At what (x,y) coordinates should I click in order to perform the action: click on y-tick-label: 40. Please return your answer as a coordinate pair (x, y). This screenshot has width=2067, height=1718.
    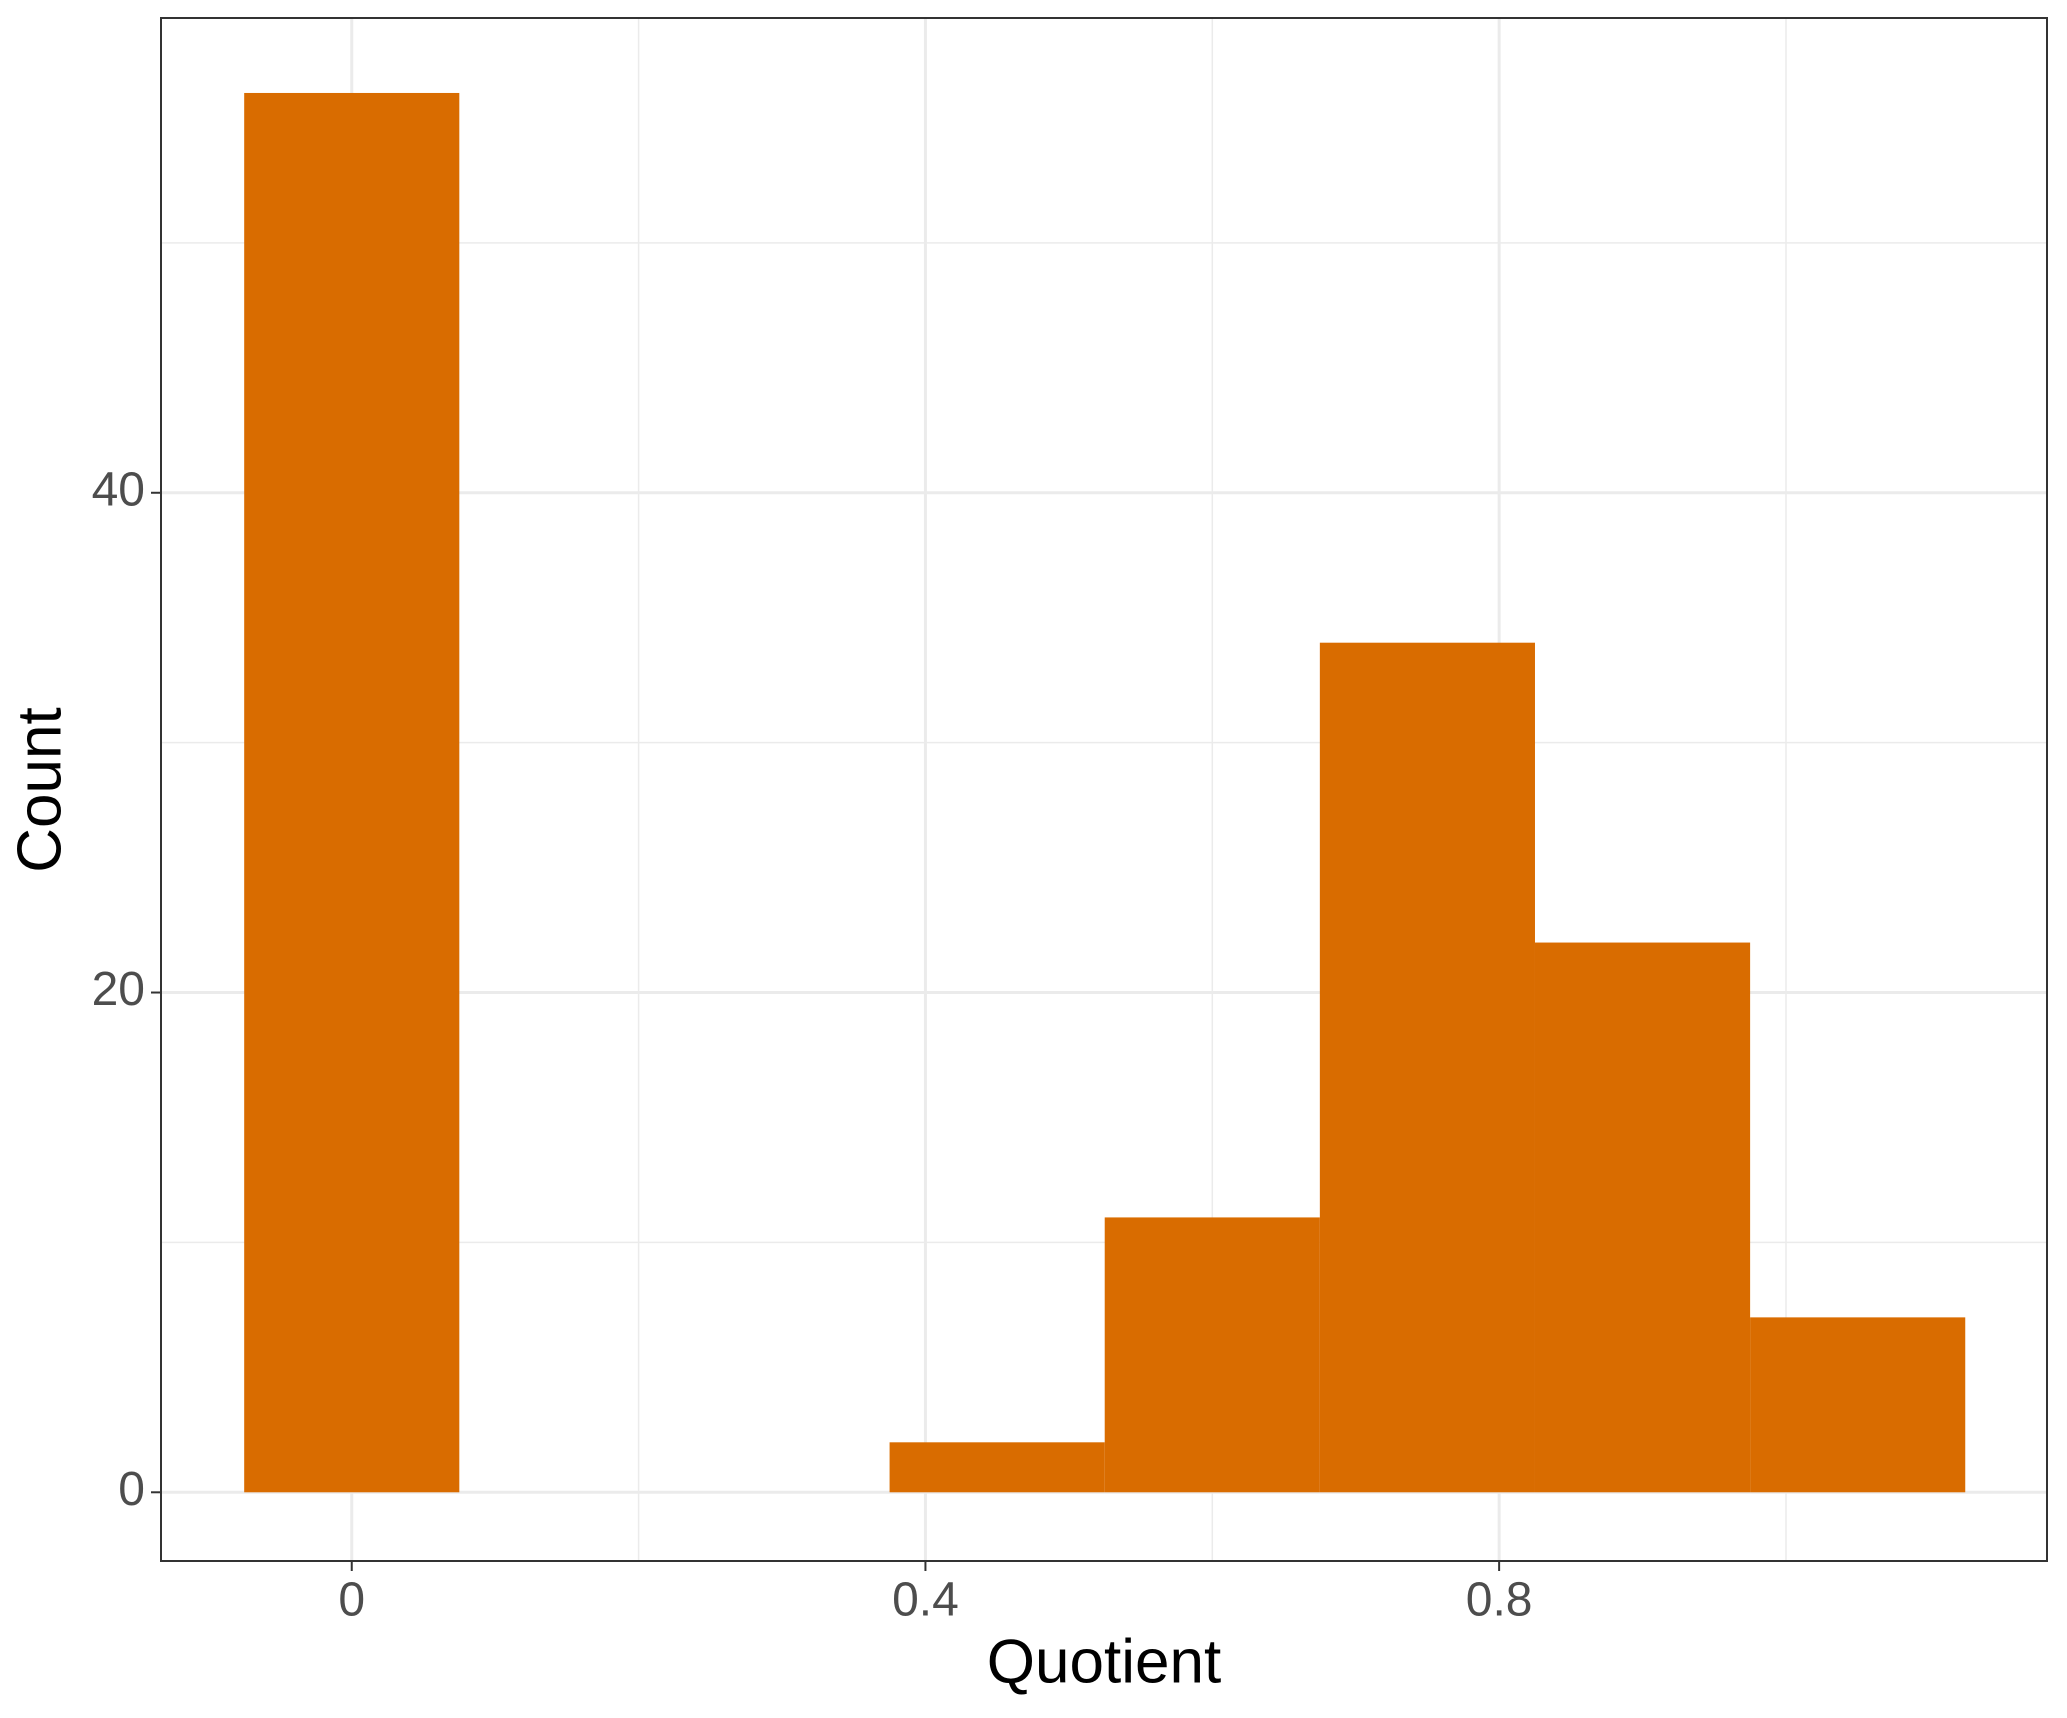
    Looking at the image, I should click on (118, 489).